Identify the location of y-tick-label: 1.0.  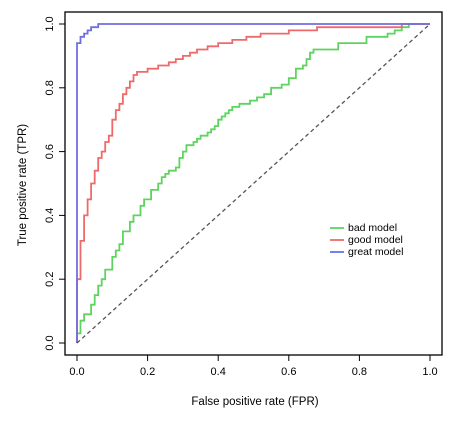
(50, 23).